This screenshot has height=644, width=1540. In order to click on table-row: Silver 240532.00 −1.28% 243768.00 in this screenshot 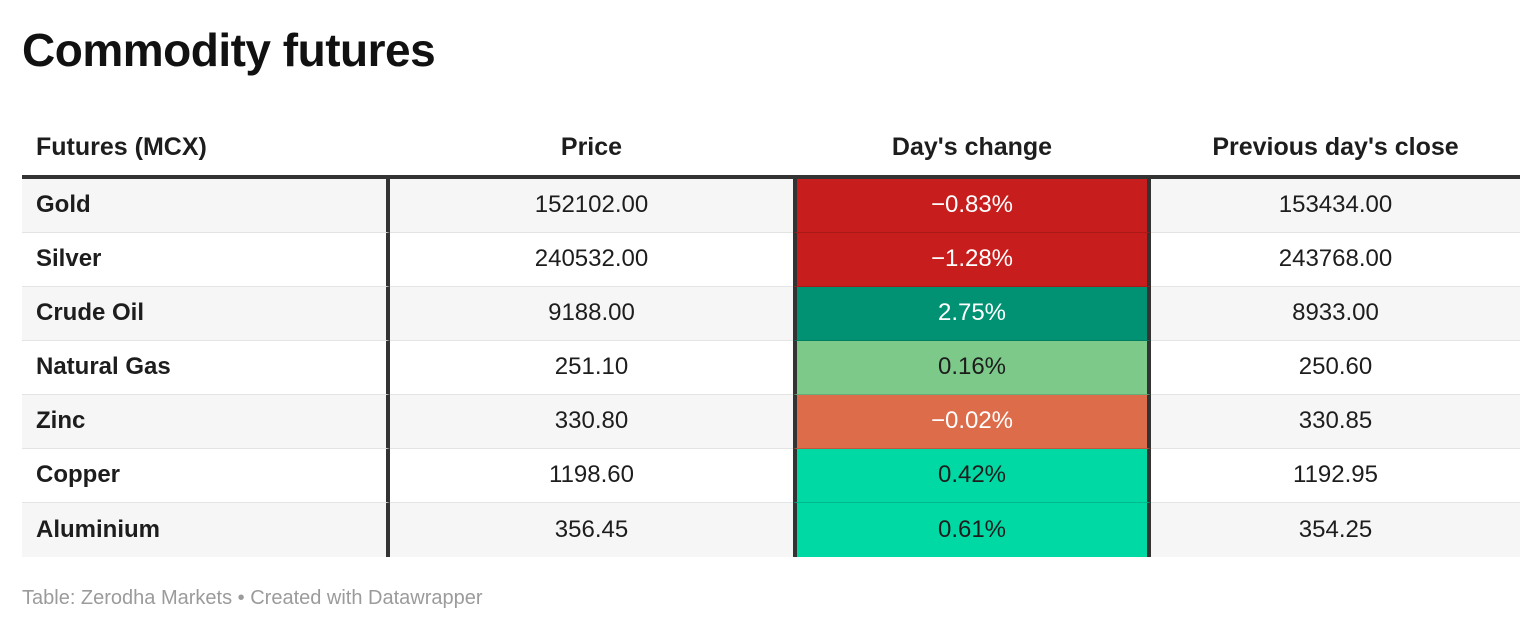, I will do `click(771, 259)`.